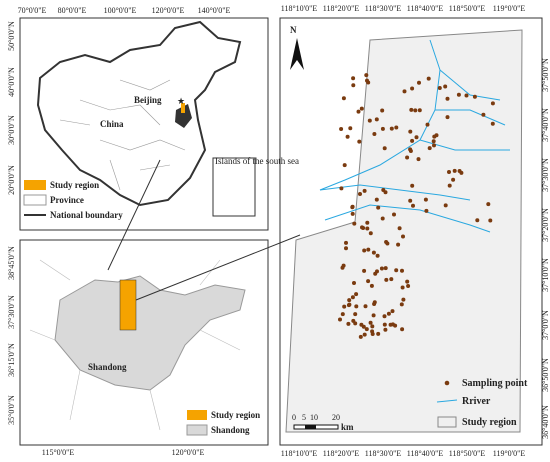  What do you see at coordinates (495, 383) in the screenshot?
I see `legend-label: Sampling point` at bounding box center [495, 383].